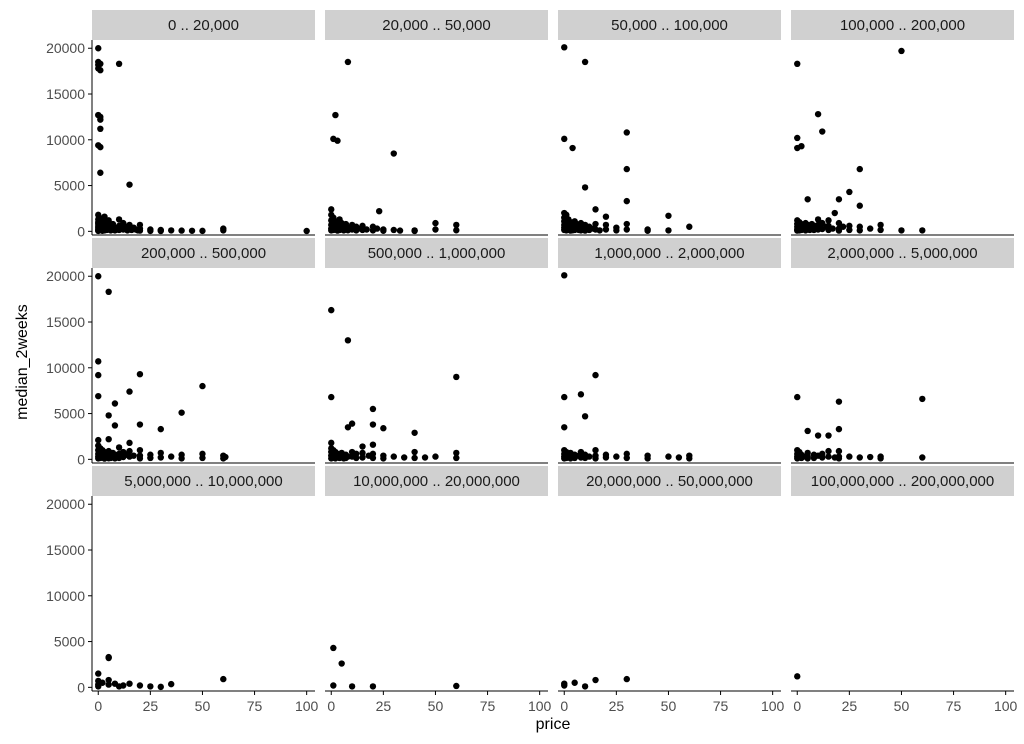 The width and height of the screenshot is (1024, 744). I want to click on y-tick-label: 10000, so click(65, 596).